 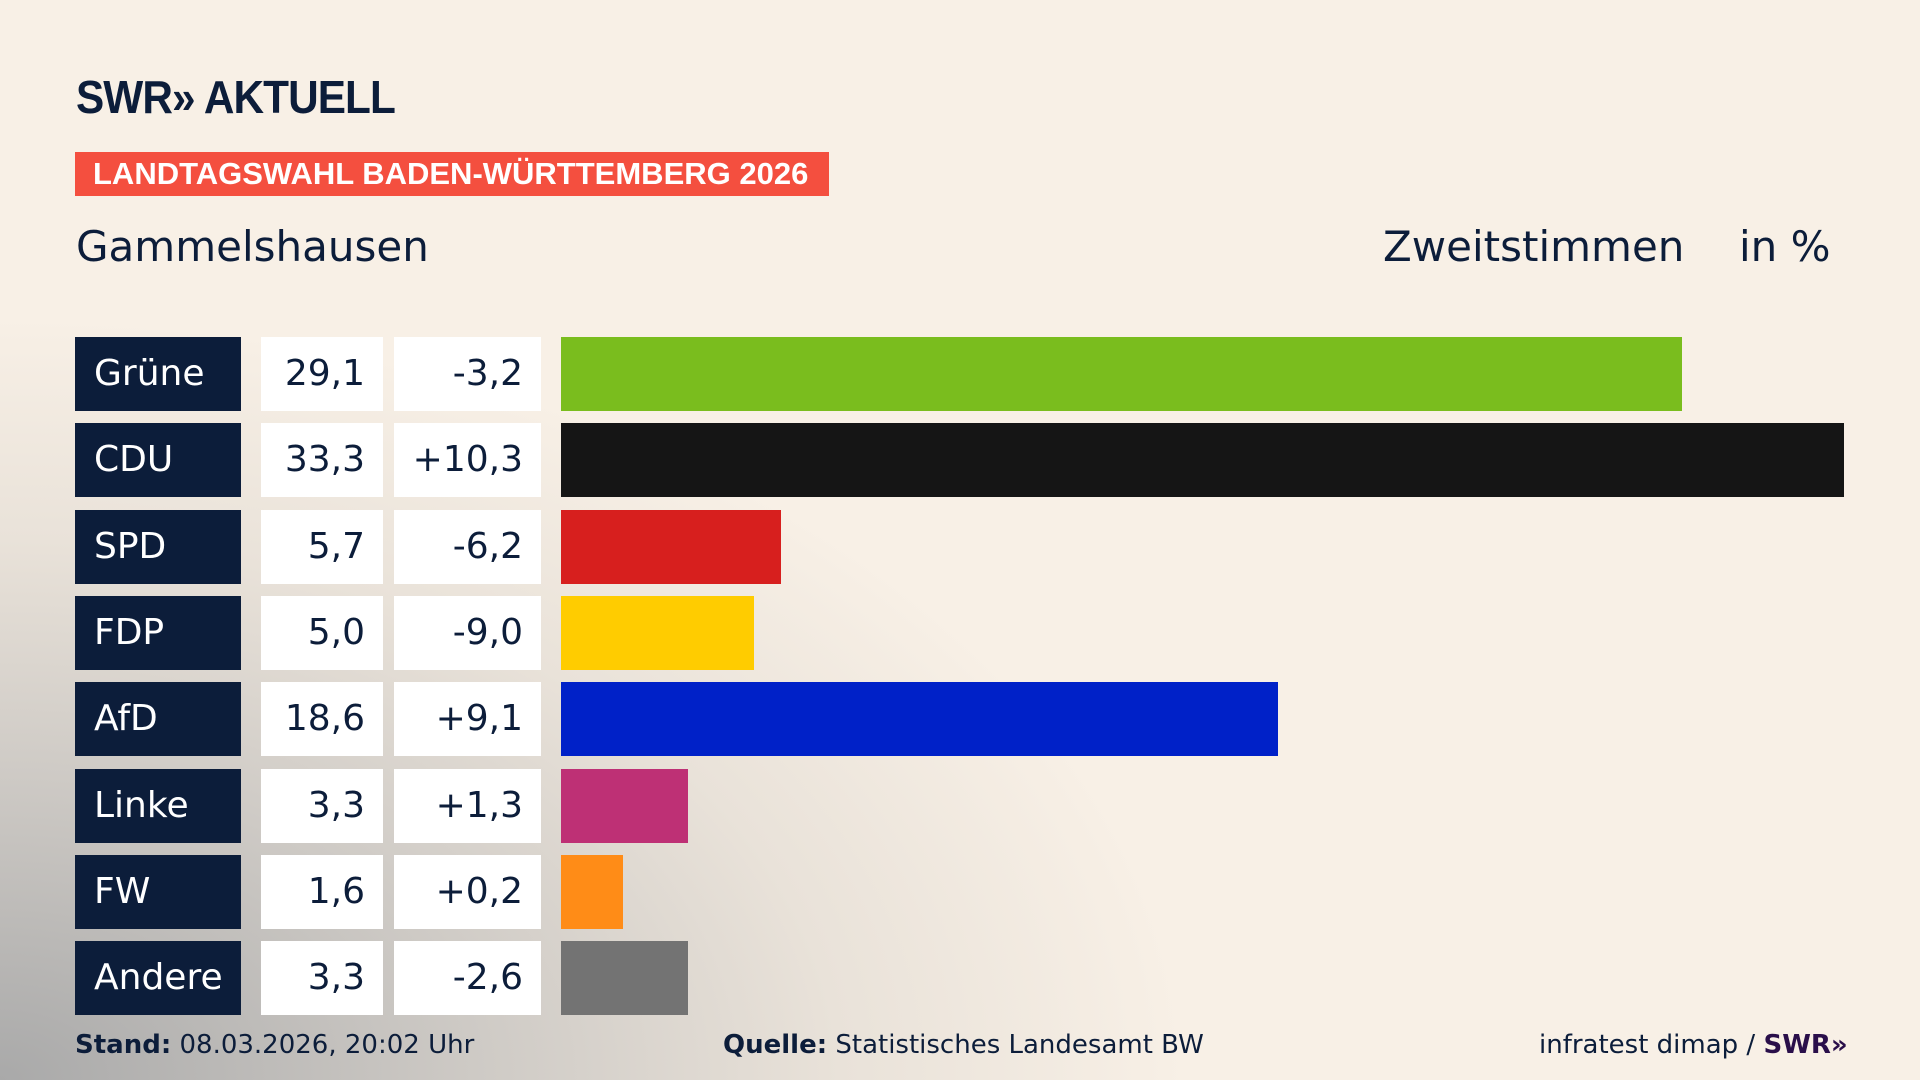 What do you see at coordinates (322, 719) in the screenshot?
I see `vote-share: 18,6` at bounding box center [322, 719].